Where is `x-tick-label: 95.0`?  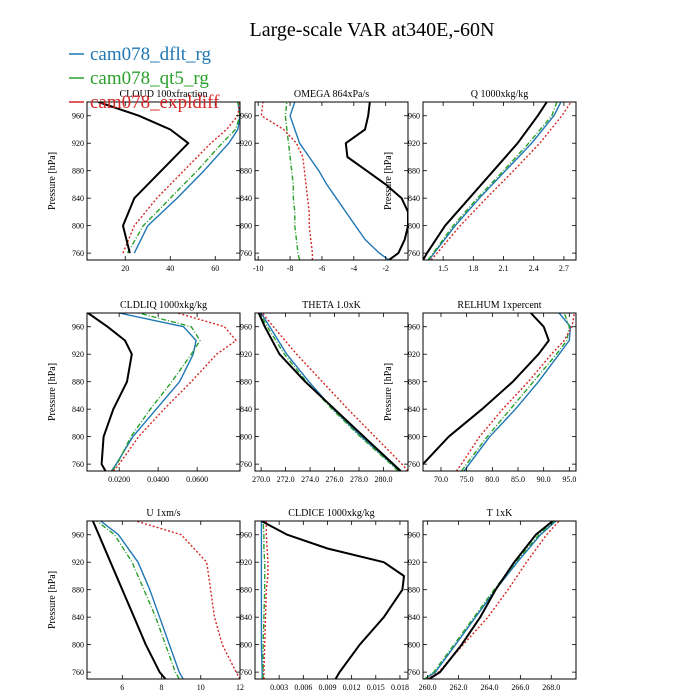
x-tick-label: 95.0 is located at coordinates (569, 479).